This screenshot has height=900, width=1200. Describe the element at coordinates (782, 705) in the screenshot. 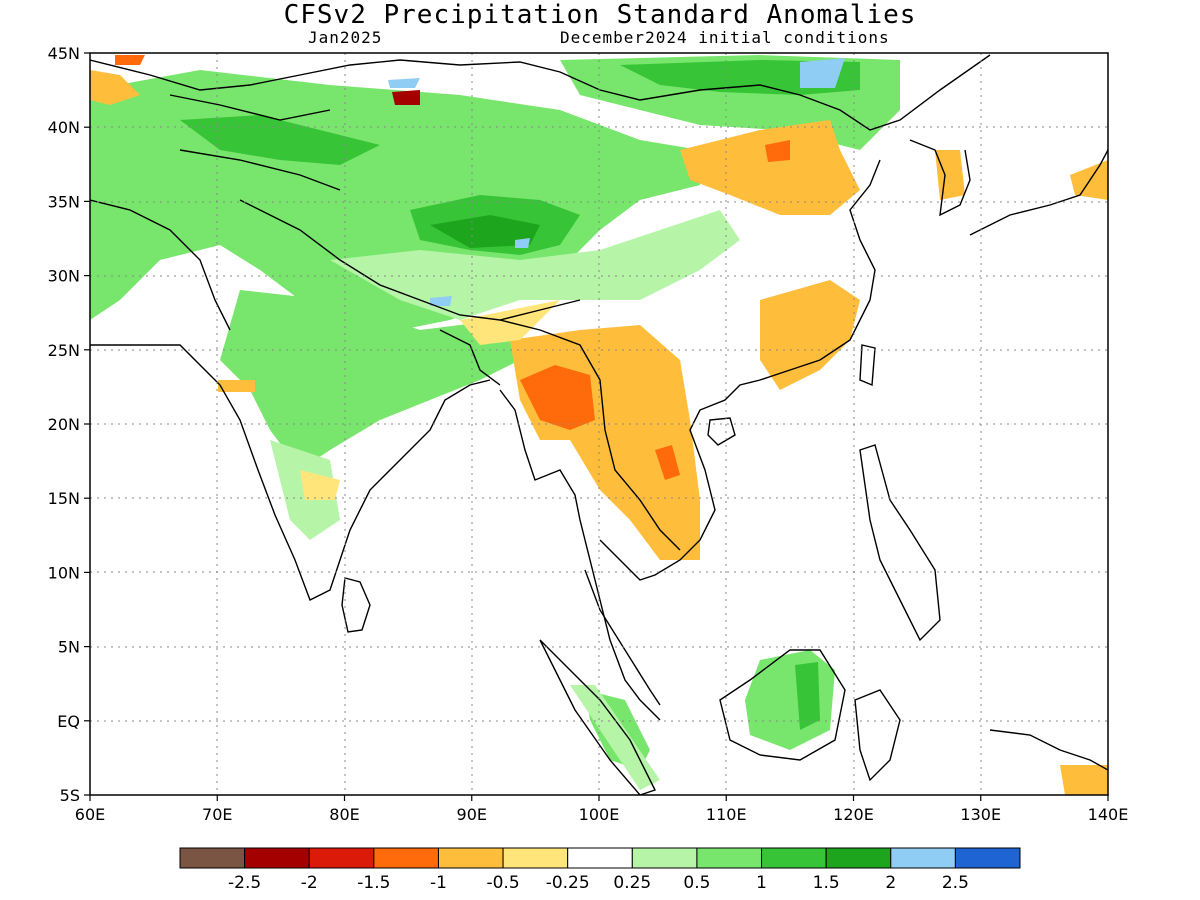

I see `borneo-coast` at that location.